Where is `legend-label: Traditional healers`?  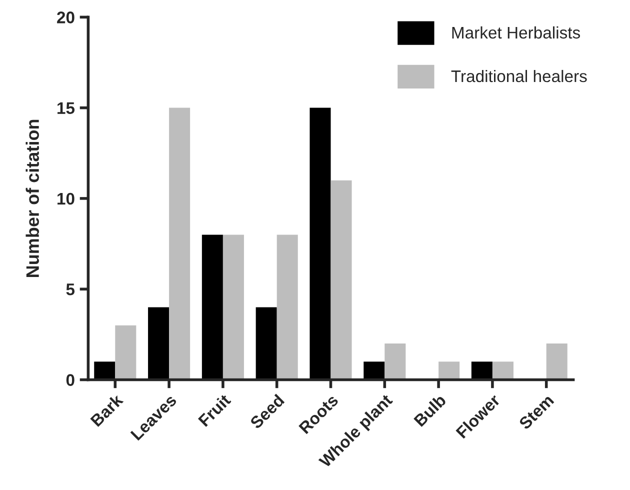
legend-label: Traditional healers is located at coordinates (519, 76).